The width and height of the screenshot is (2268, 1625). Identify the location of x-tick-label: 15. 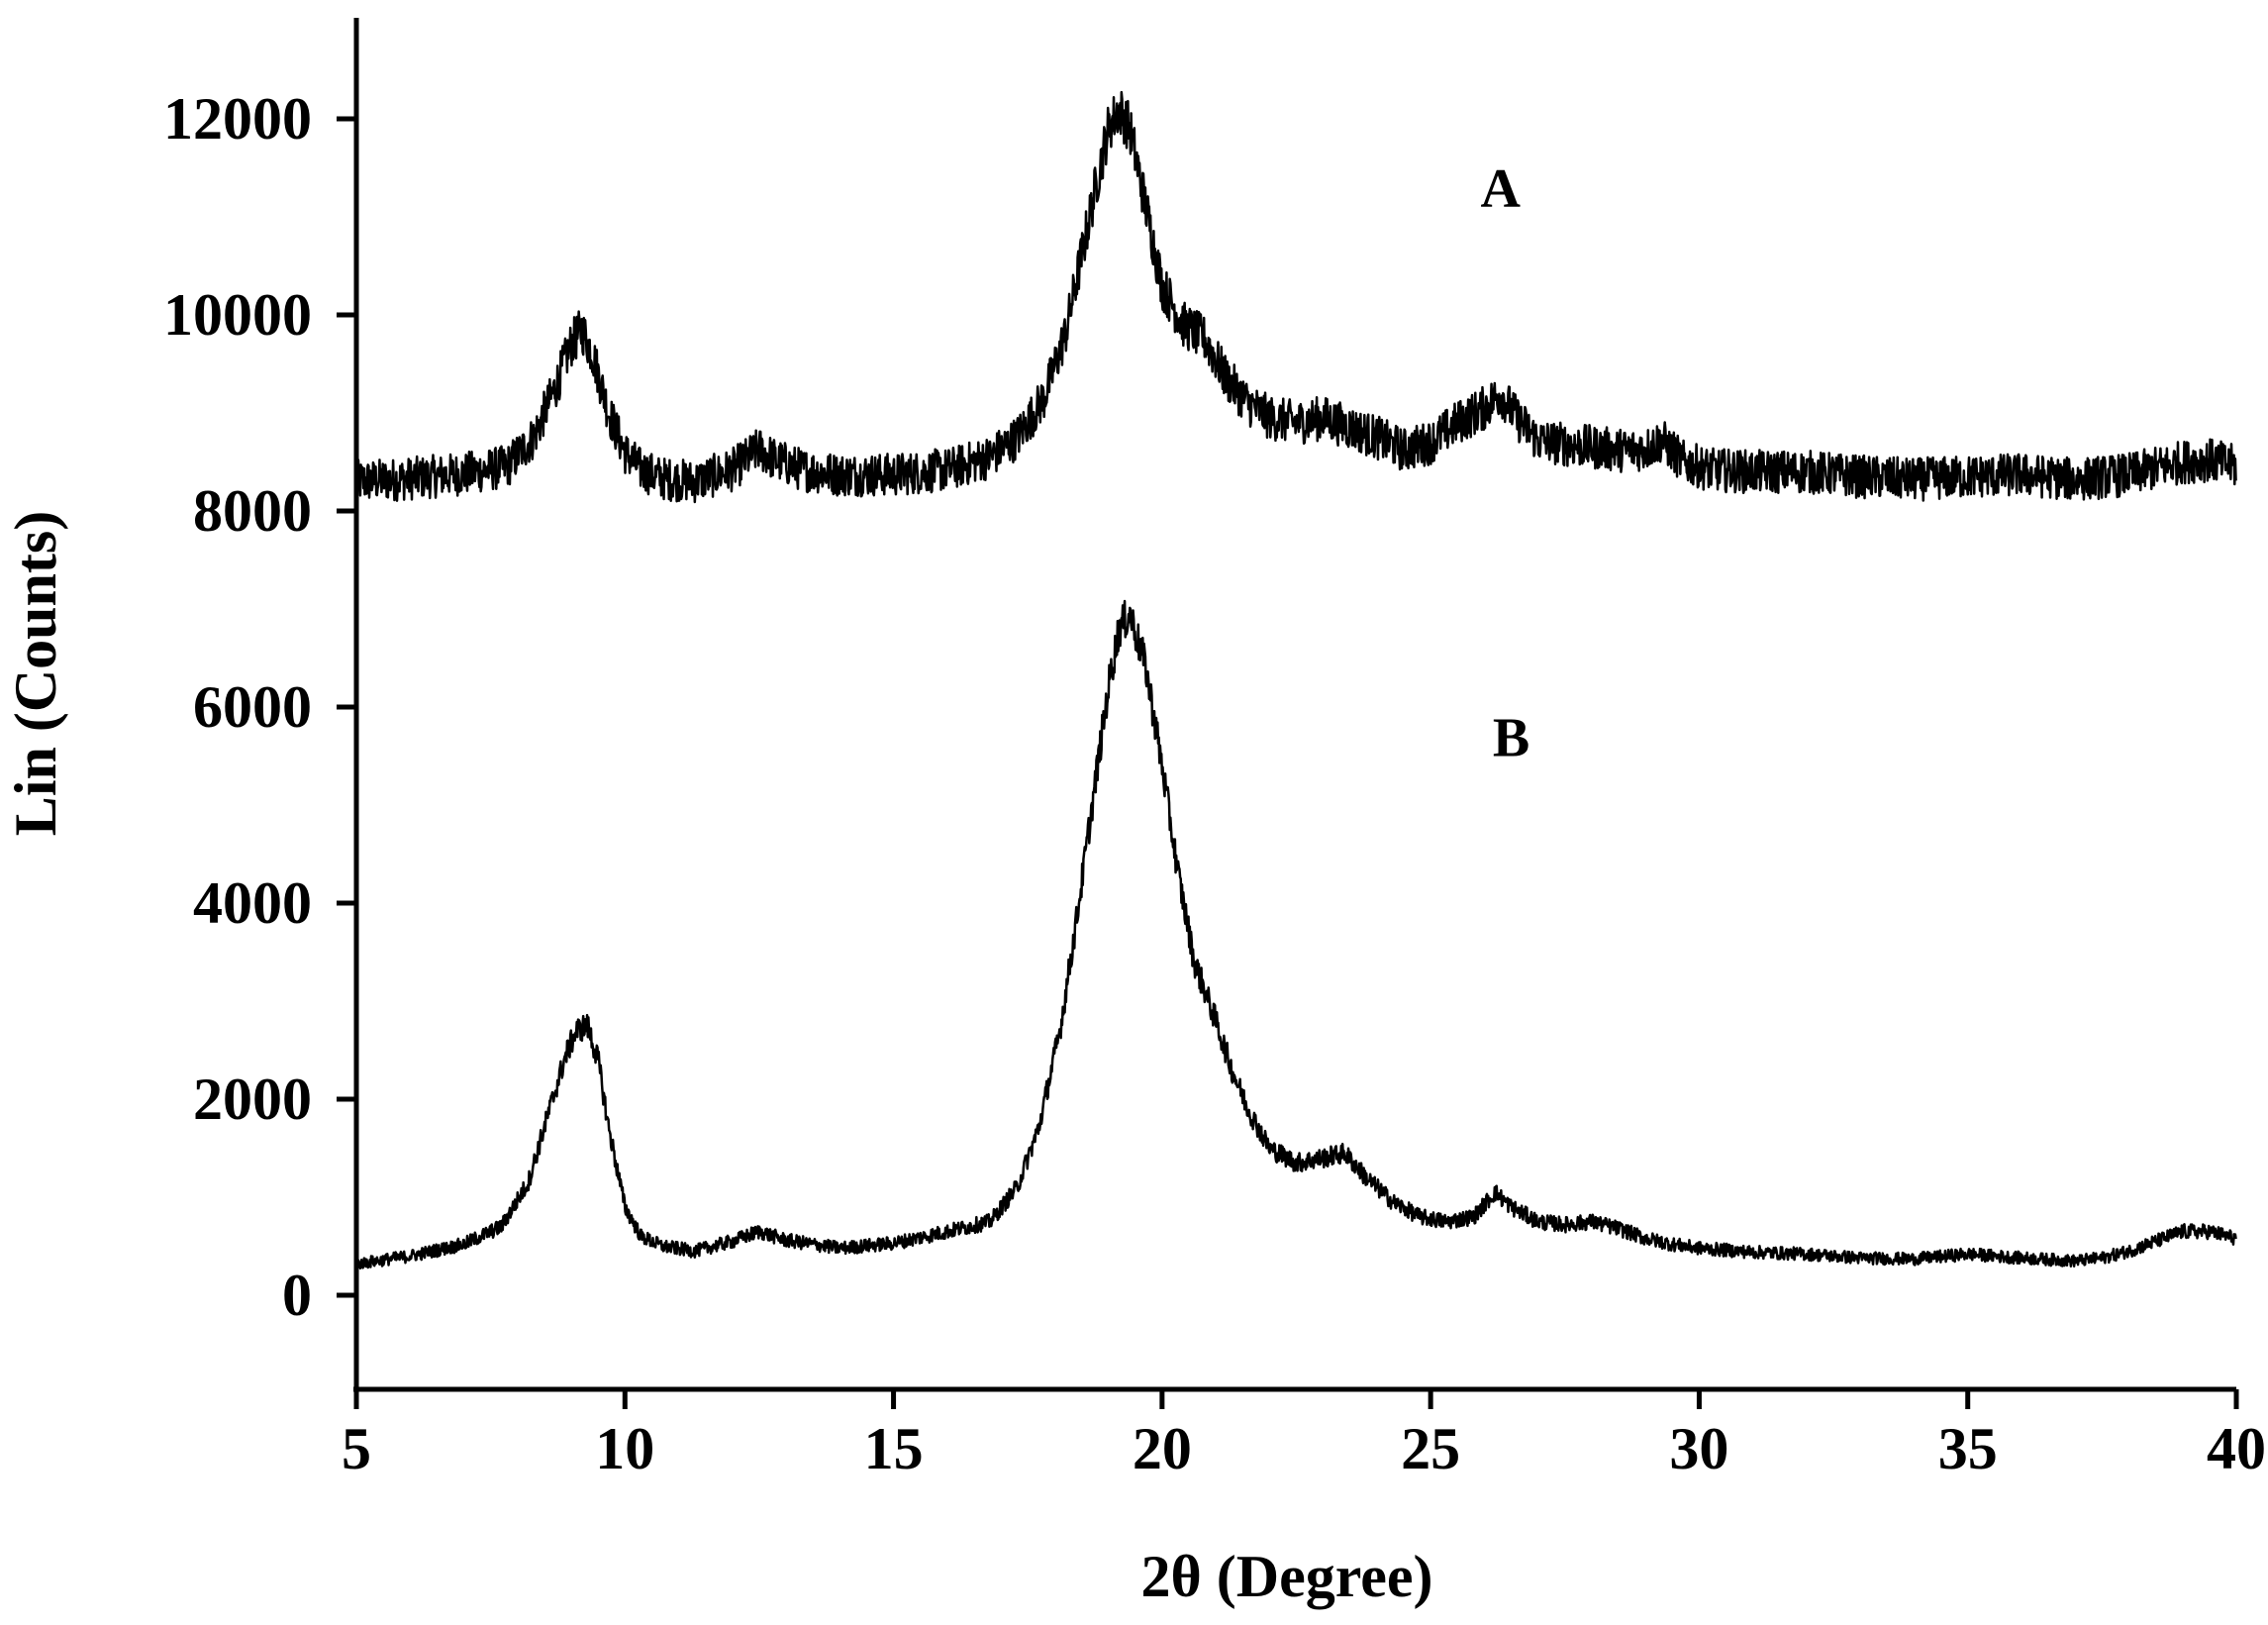
(894, 1448).